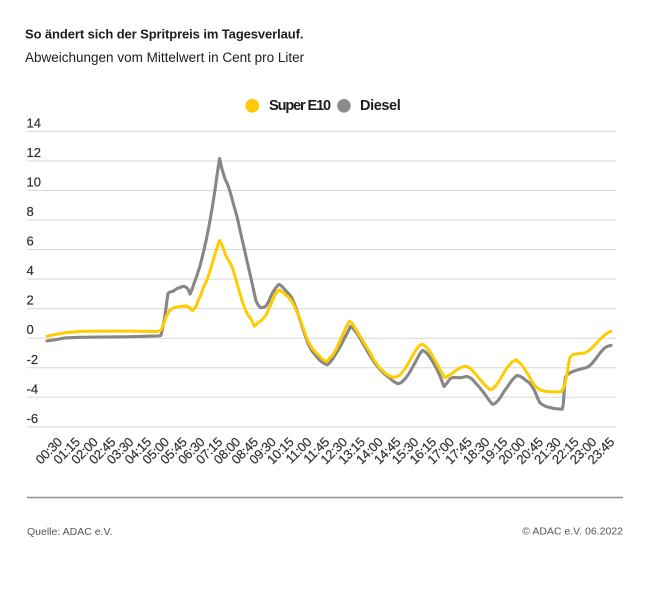 Image resolution: width=650 pixels, height=591 pixels. What do you see at coordinates (33, 359) in the screenshot?
I see `svg-text: -2` at bounding box center [33, 359].